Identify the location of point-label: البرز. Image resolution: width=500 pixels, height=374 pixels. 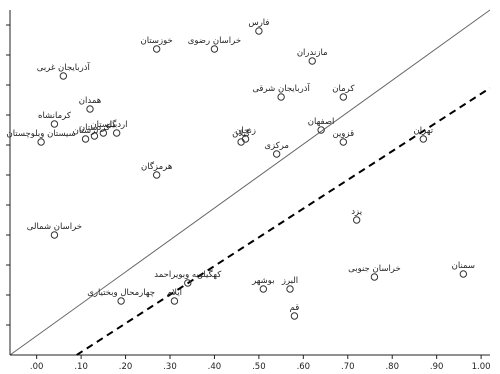
(289, 281).